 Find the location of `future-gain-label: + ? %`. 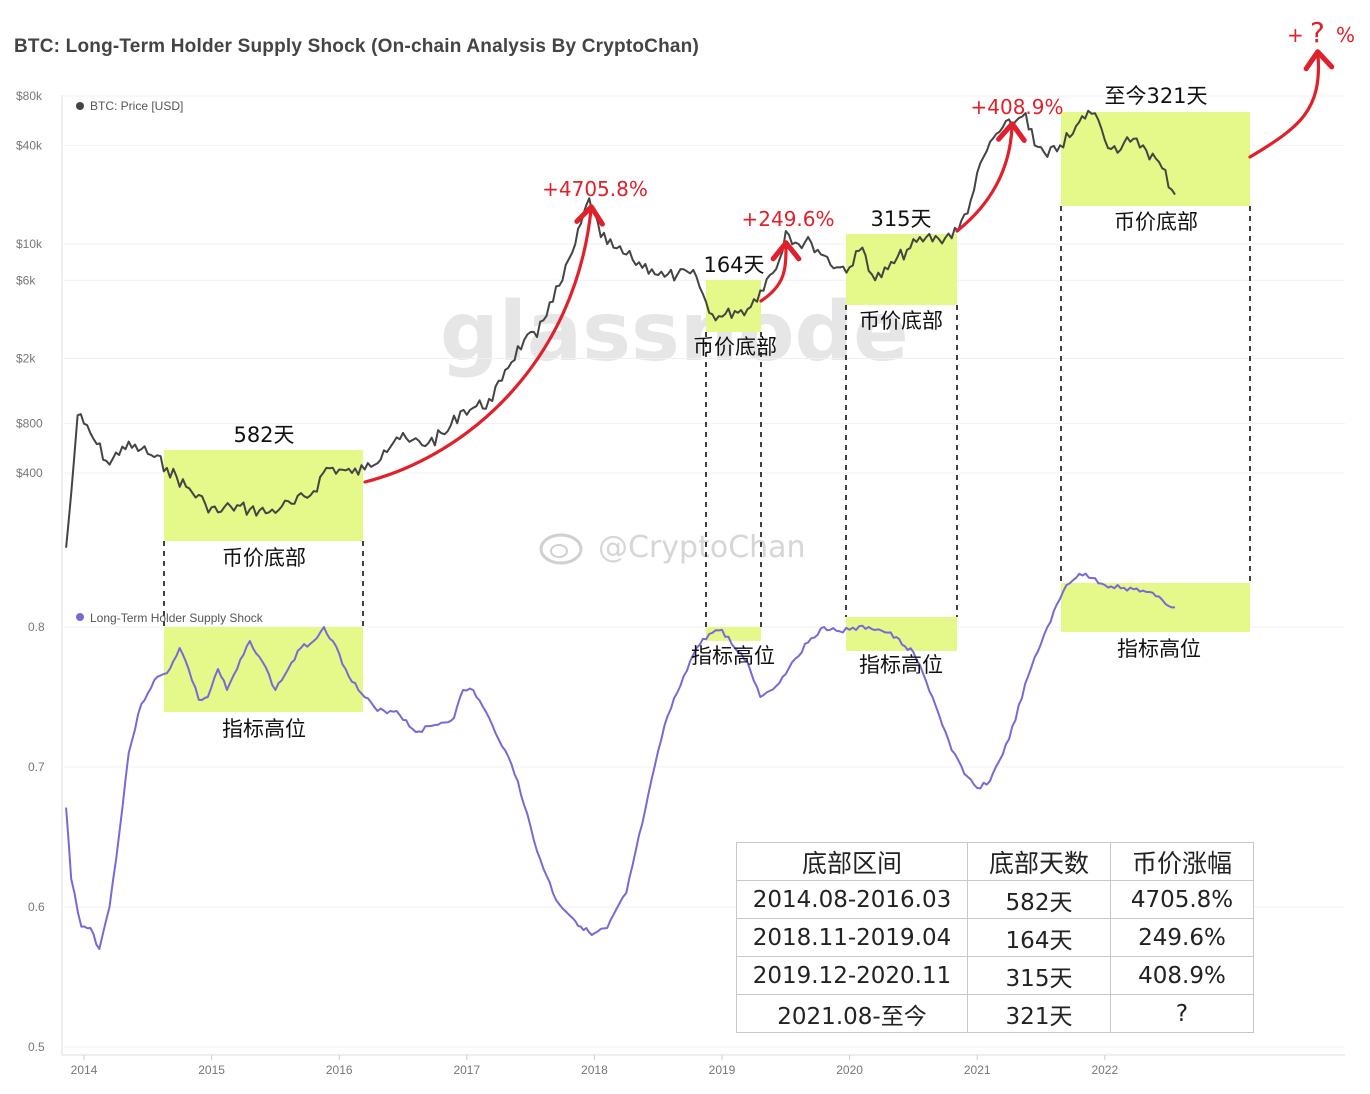

future-gain-label: + ? % is located at coordinates (1321, 32).